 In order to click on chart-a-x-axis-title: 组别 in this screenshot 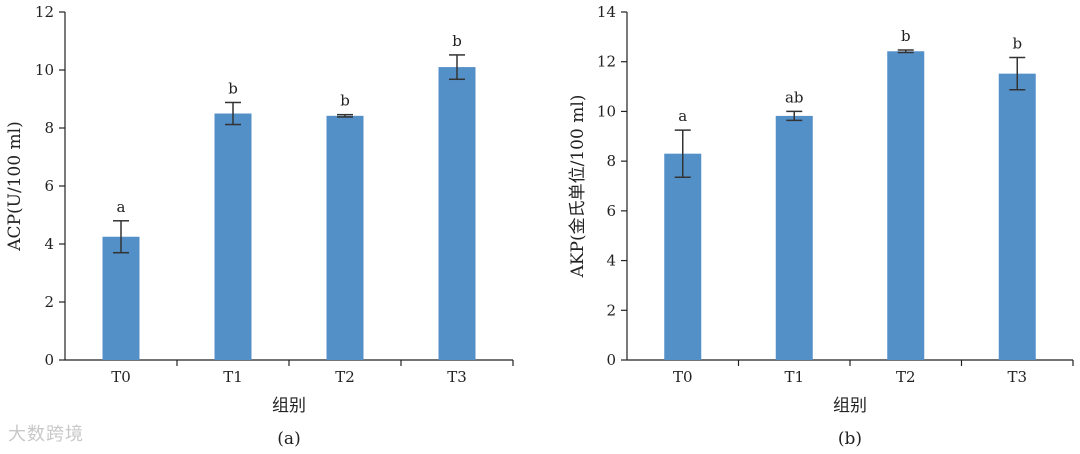, I will do `click(289, 406)`.